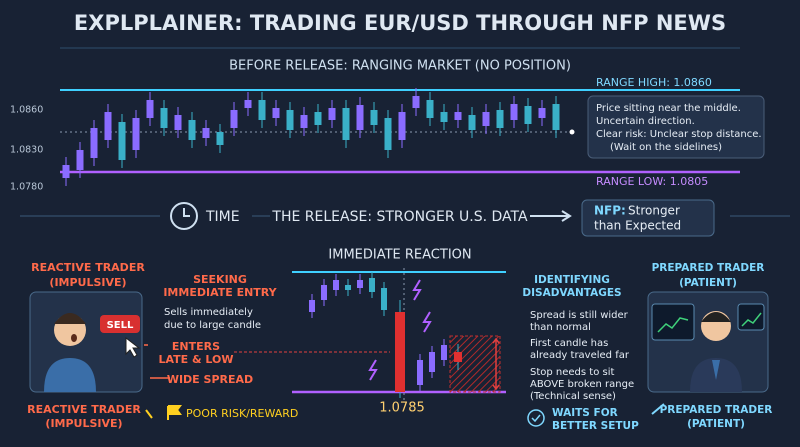 This screenshot has height=447, width=800. What do you see at coordinates (572, 132) in the screenshot?
I see `current-price` at bounding box center [572, 132].